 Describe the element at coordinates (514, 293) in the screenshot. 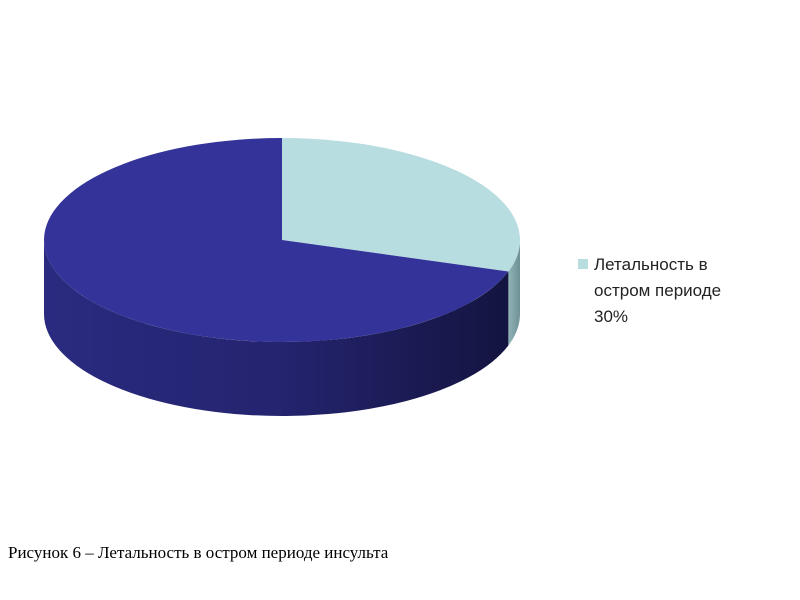

I see `slice-side` at that location.